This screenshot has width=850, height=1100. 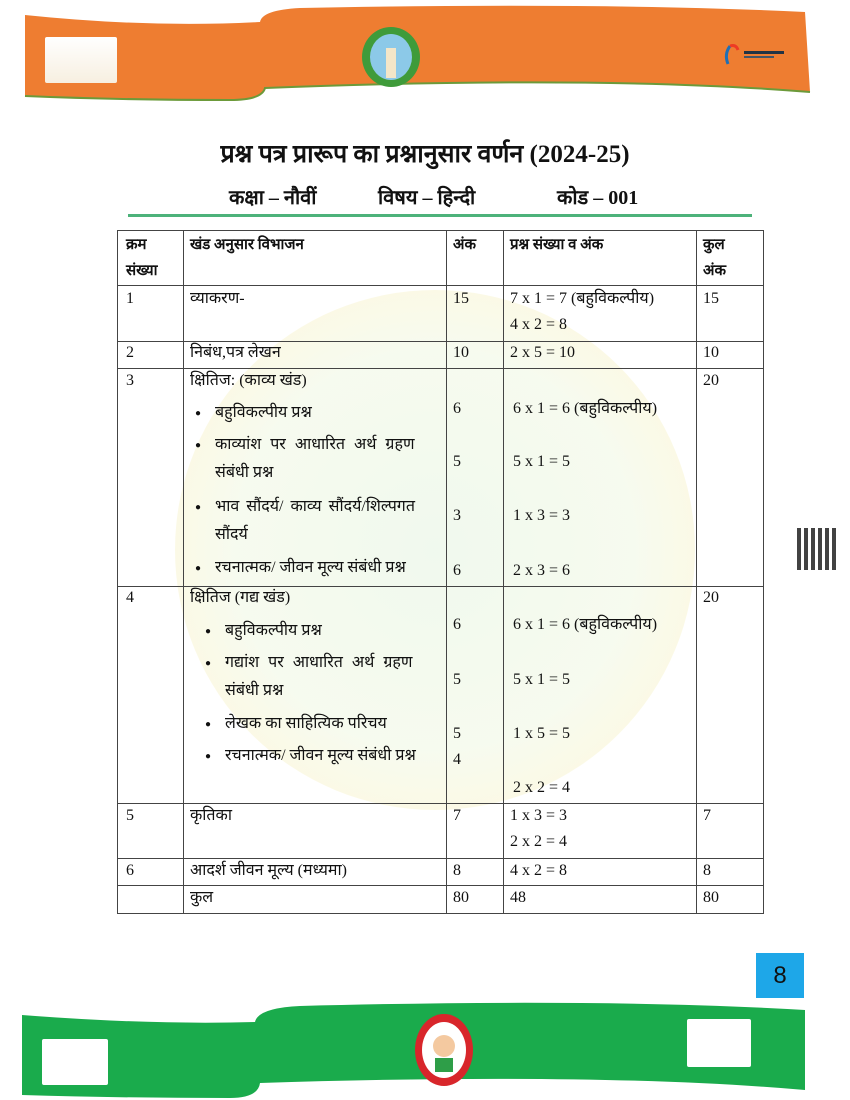 What do you see at coordinates (217, 298) in the screenshot?
I see `section-cell: व्याकरण-` at bounding box center [217, 298].